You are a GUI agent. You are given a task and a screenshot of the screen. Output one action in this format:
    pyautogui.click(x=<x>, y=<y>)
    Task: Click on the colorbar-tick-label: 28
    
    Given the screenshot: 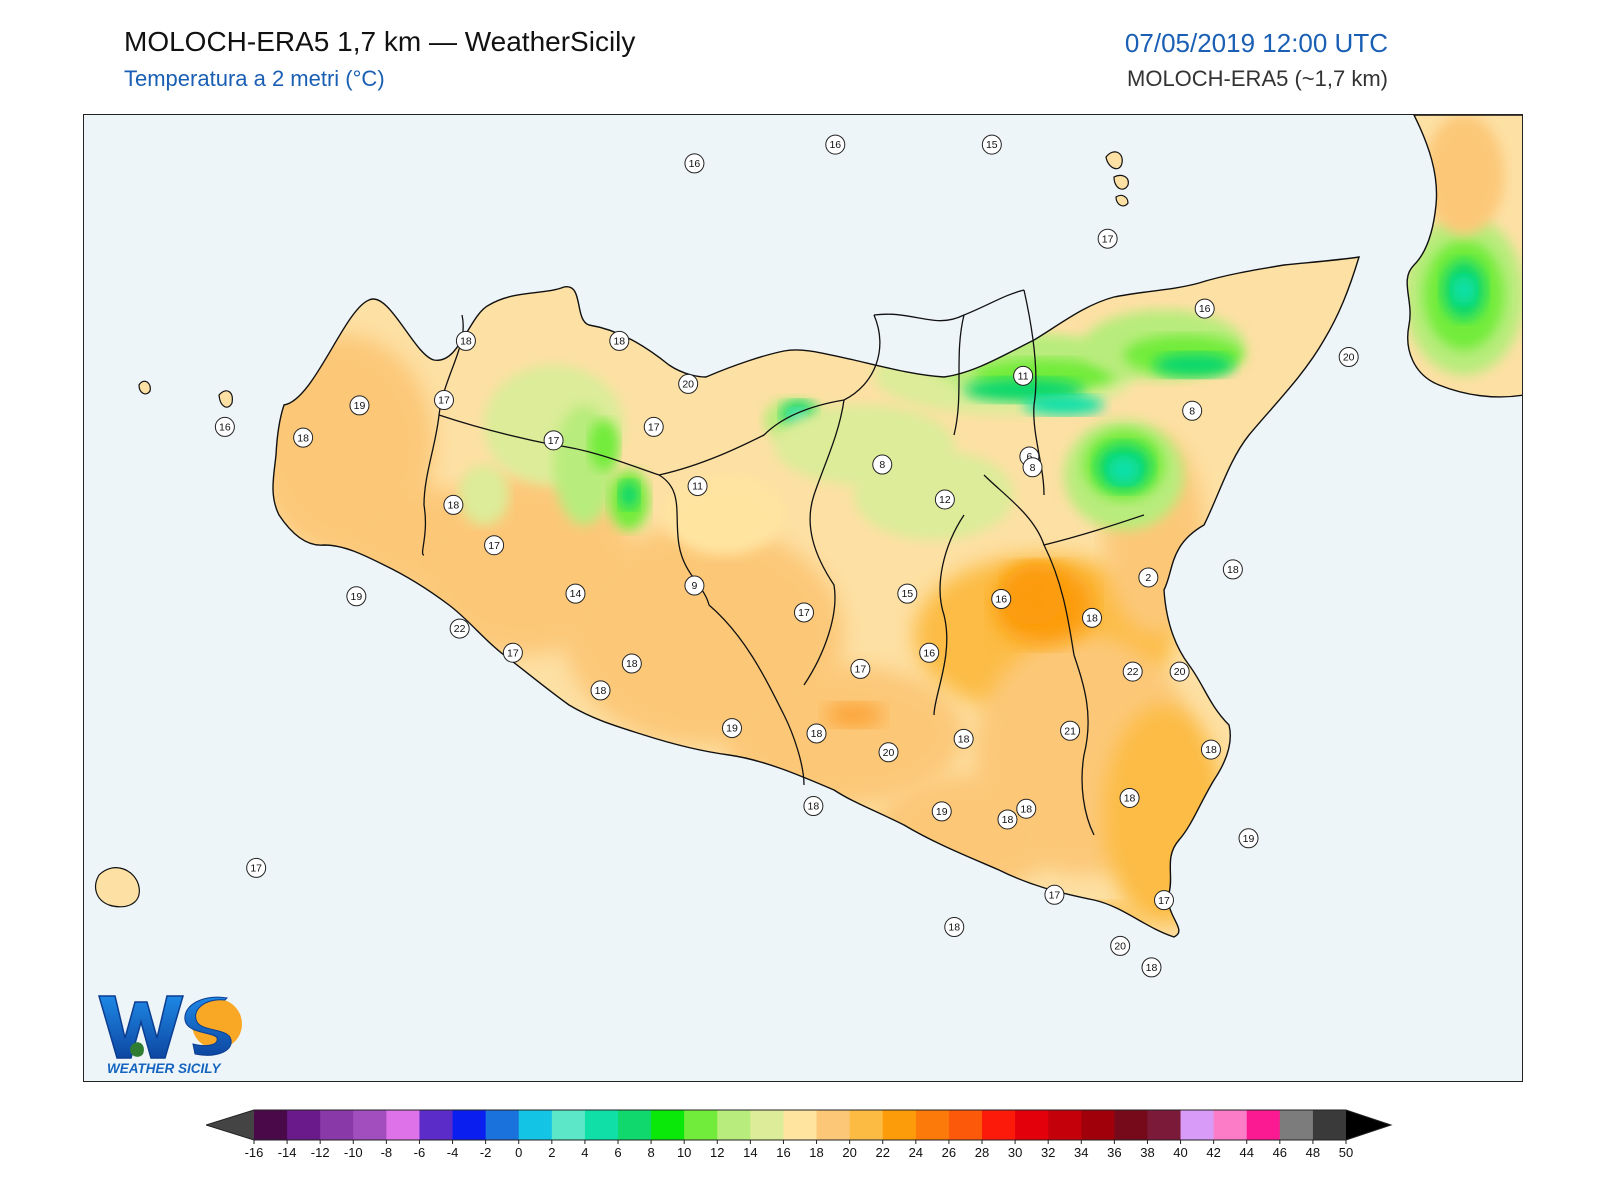 What is the action you would take?
    pyautogui.click(x=982, y=1152)
    